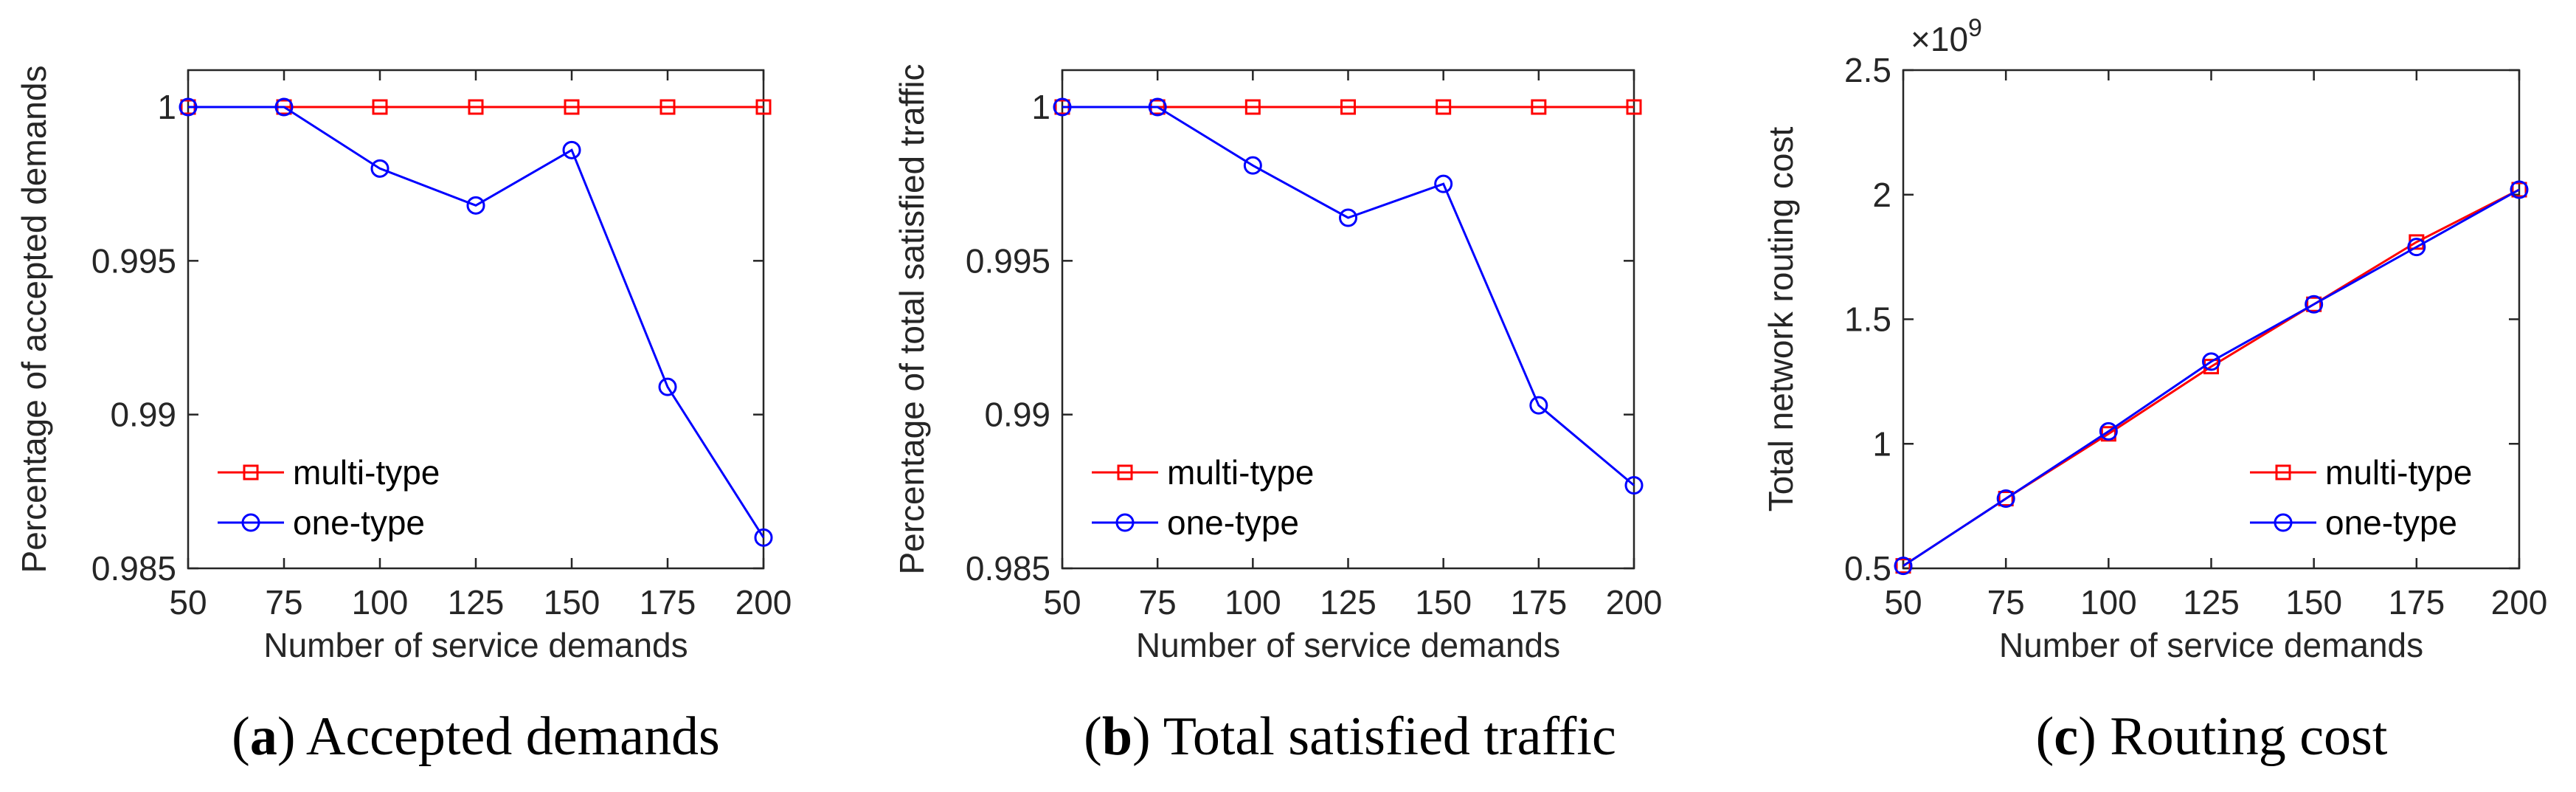  What do you see at coordinates (1882, 195) in the screenshot?
I see `y-tick-label: 2` at bounding box center [1882, 195].